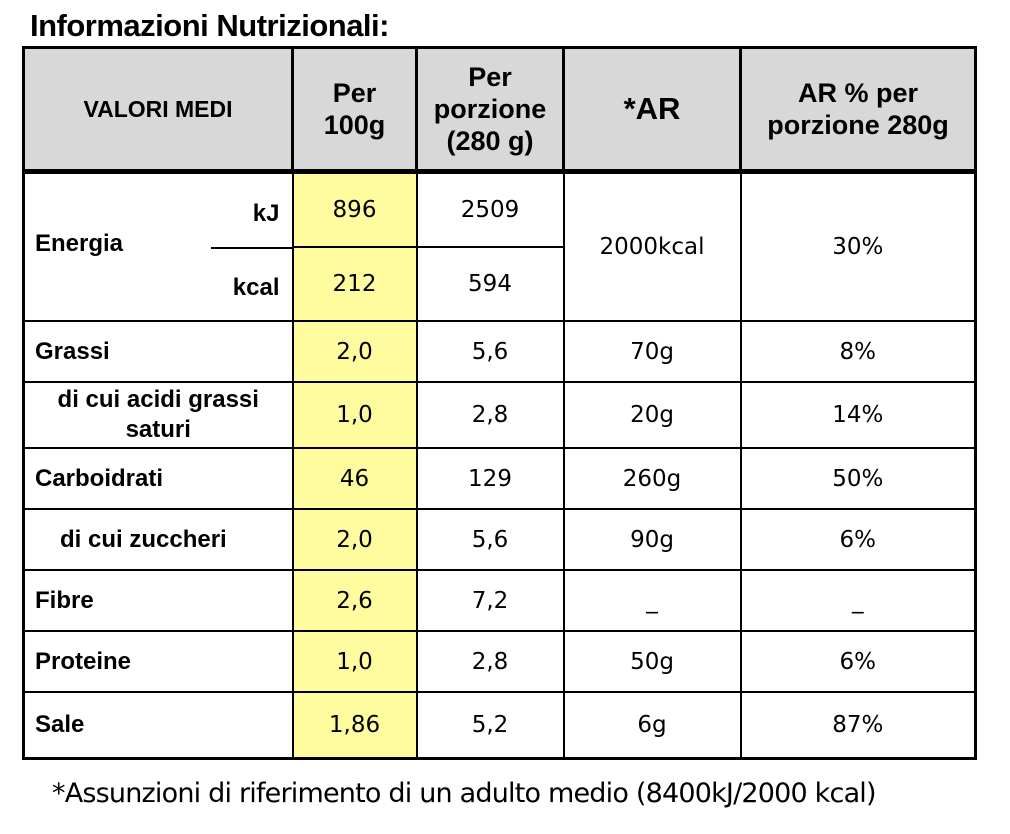 The image size is (1010, 834). What do you see at coordinates (251, 248) in the screenshot?
I see `energia-divider` at bounding box center [251, 248].